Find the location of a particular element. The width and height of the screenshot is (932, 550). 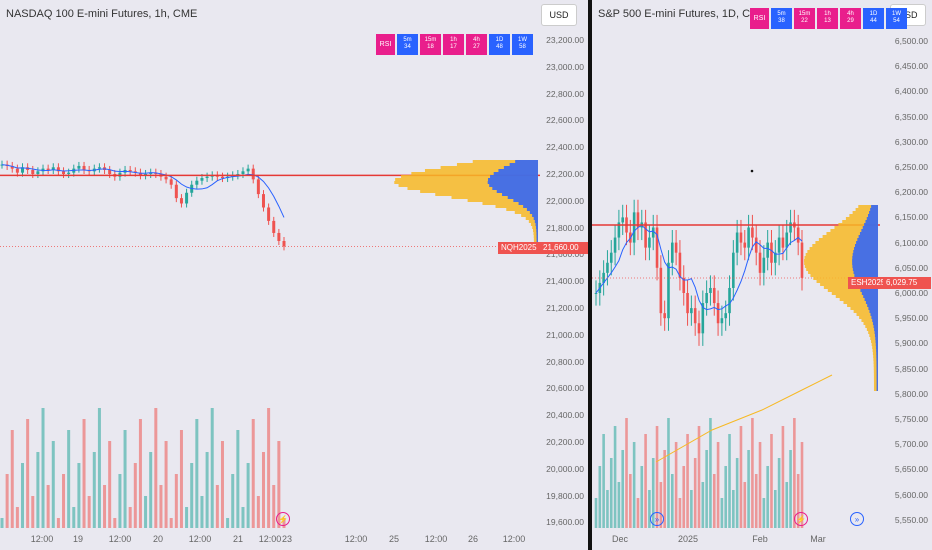

timeframe-badge: 1W 54 is located at coordinates (896, 18).